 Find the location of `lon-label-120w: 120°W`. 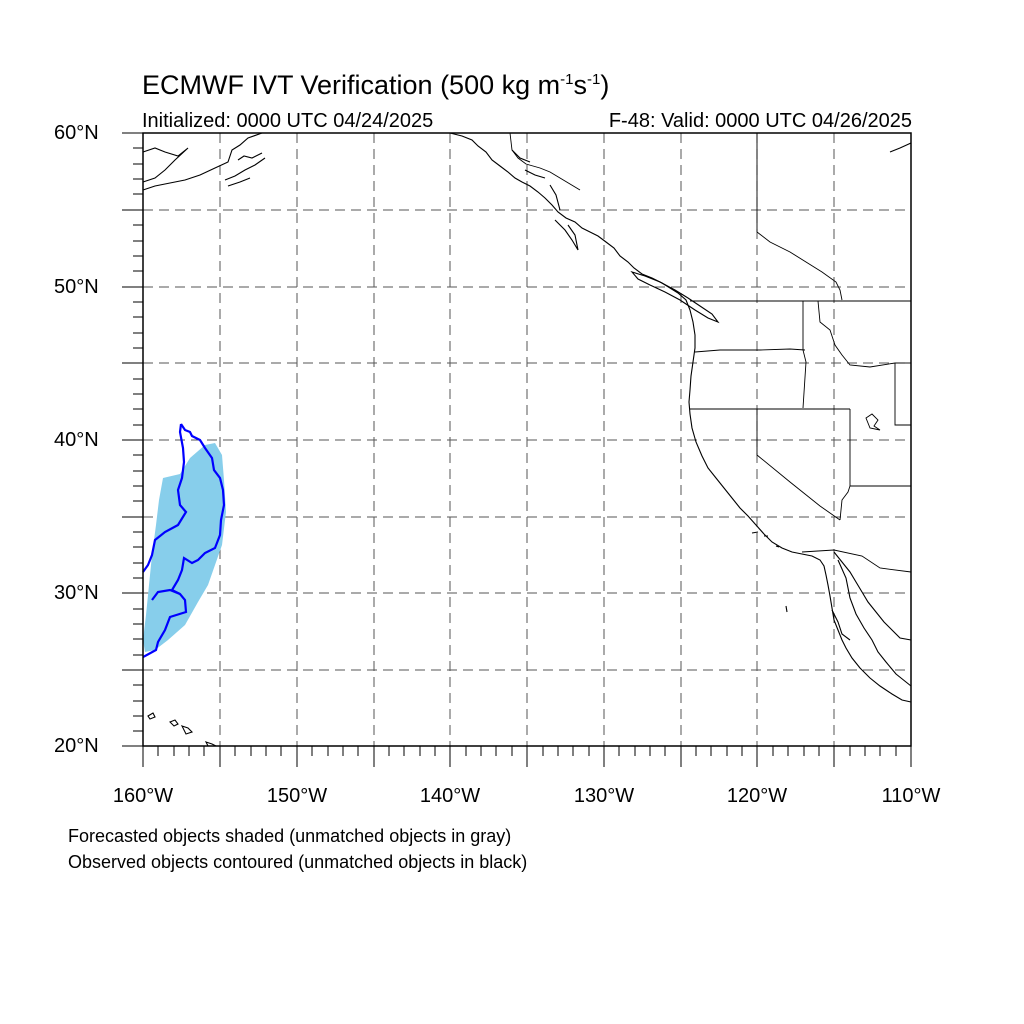

lon-label-120w: 120°W is located at coordinates (757, 796).